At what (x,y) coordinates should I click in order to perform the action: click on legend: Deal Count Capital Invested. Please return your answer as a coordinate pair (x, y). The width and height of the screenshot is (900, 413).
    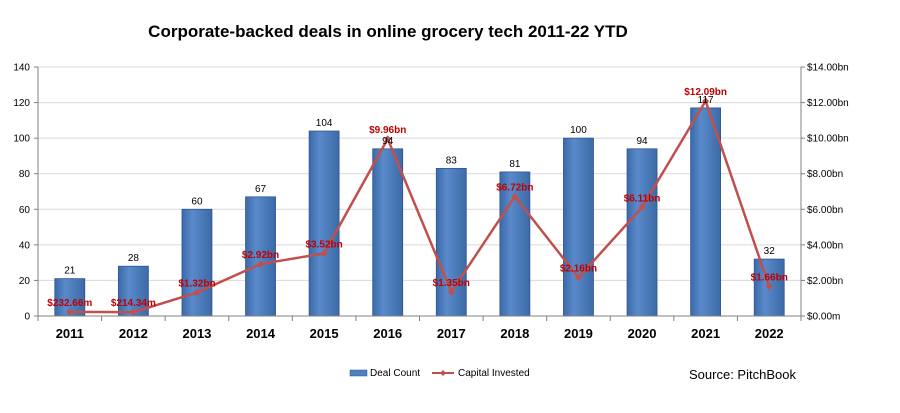
    Looking at the image, I should click on (439, 373).